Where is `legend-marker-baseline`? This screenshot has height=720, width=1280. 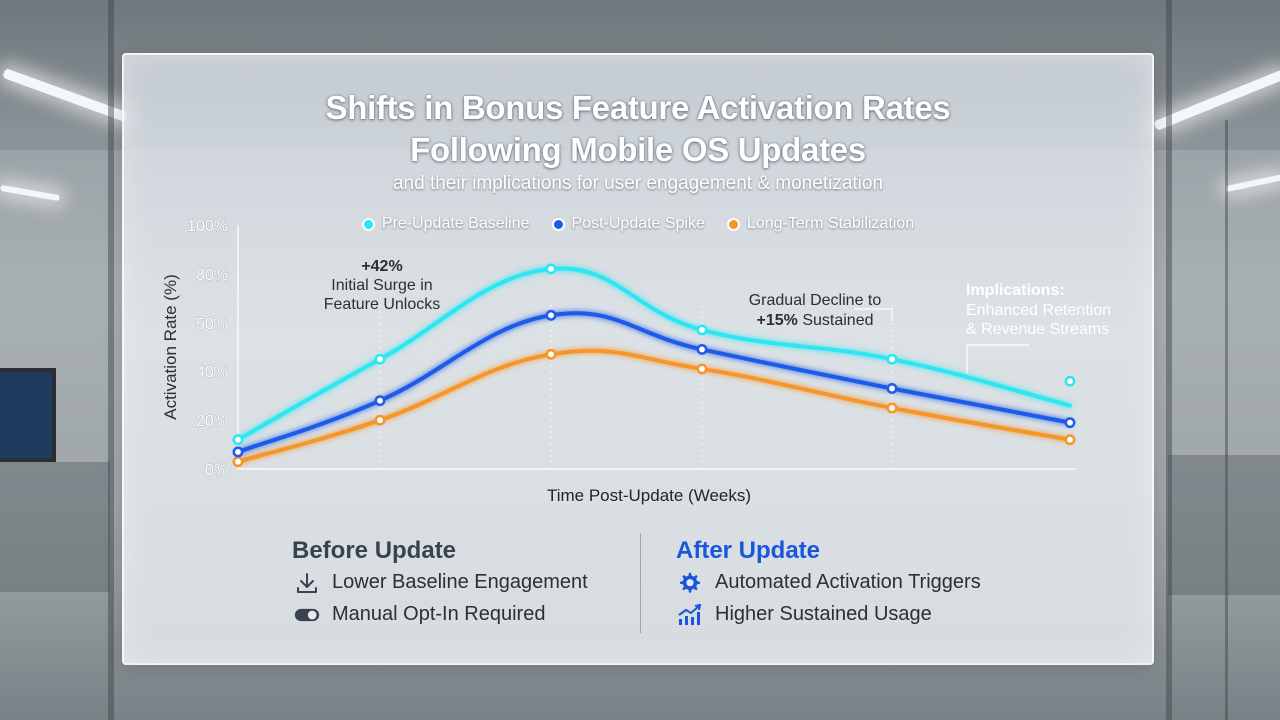 legend-marker-baseline is located at coordinates (368, 224).